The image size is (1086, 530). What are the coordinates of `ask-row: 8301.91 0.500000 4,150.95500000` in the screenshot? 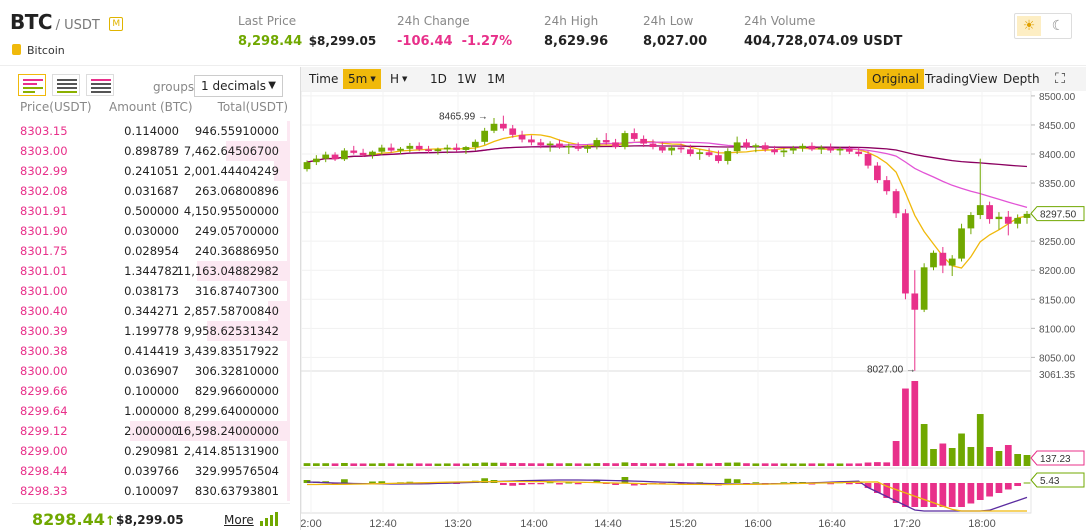 It's located at (151, 211).